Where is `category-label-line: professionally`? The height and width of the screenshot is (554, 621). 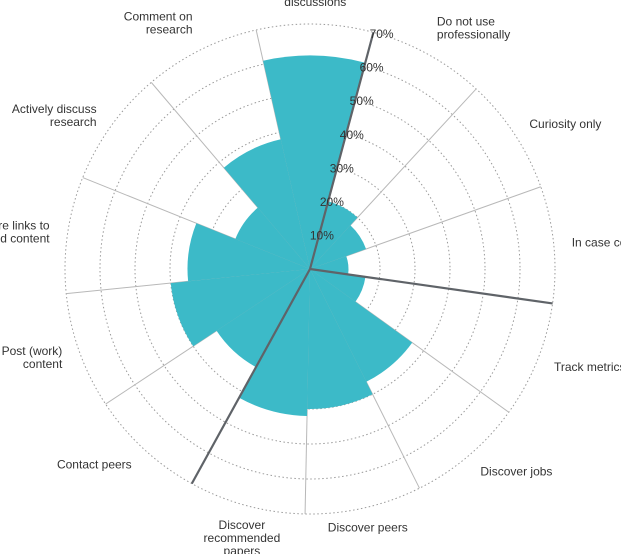 category-label-line: professionally is located at coordinates (473, 35).